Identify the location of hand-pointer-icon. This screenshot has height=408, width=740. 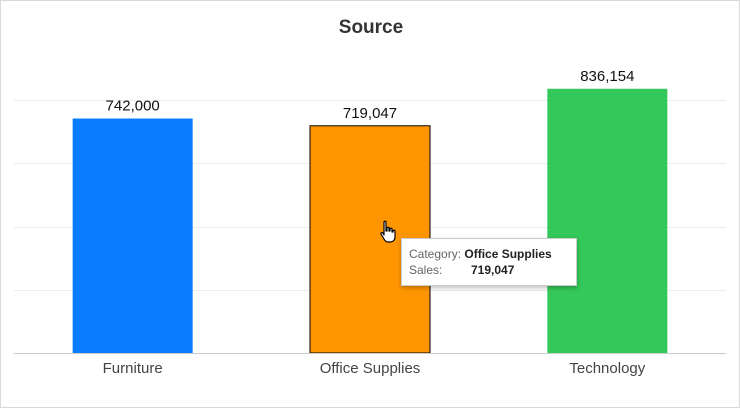
(388, 231).